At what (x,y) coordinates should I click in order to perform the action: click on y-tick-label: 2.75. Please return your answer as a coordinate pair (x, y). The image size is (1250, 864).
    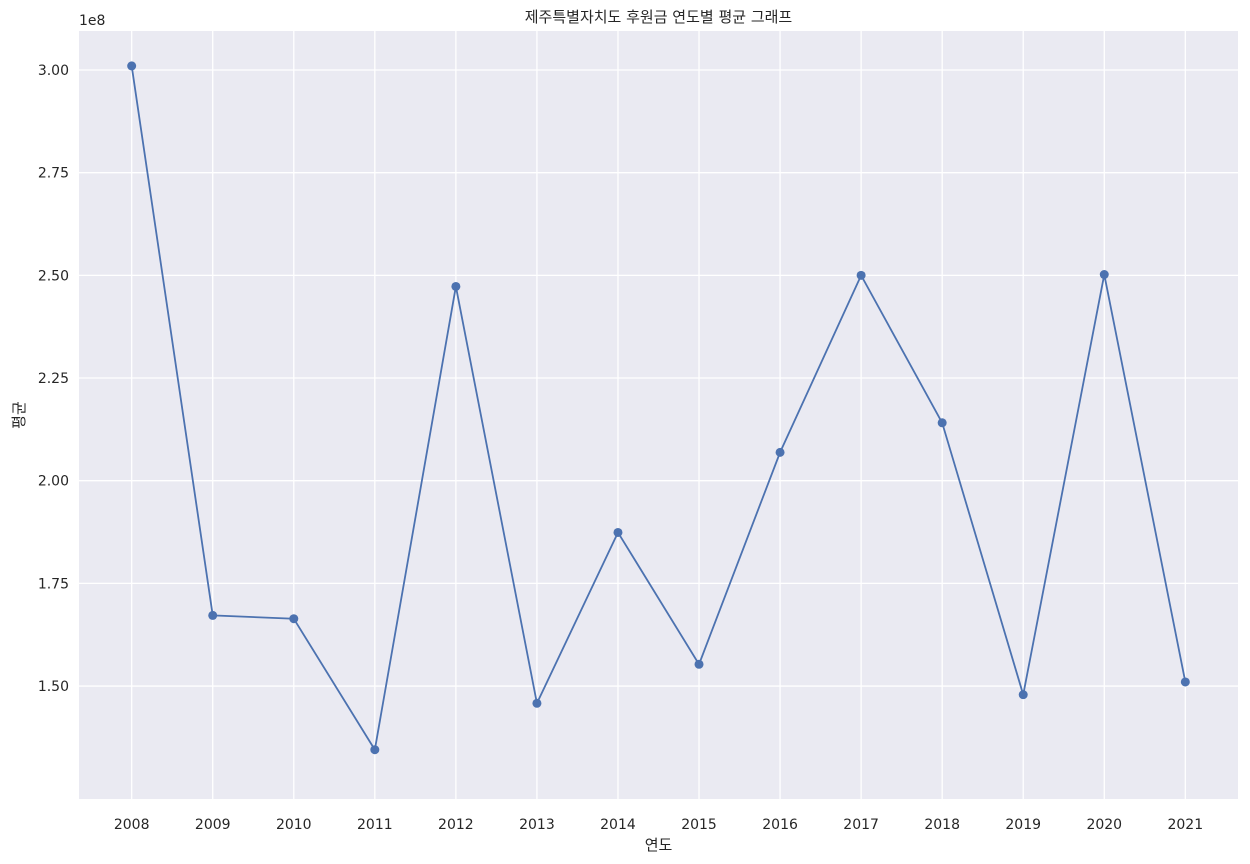
    Looking at the image, I should click on (53, 174).